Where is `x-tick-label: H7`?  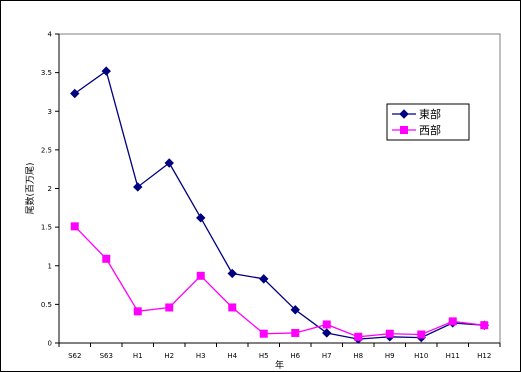 x-tick-label: H7 is located at coordinates (327, 356).